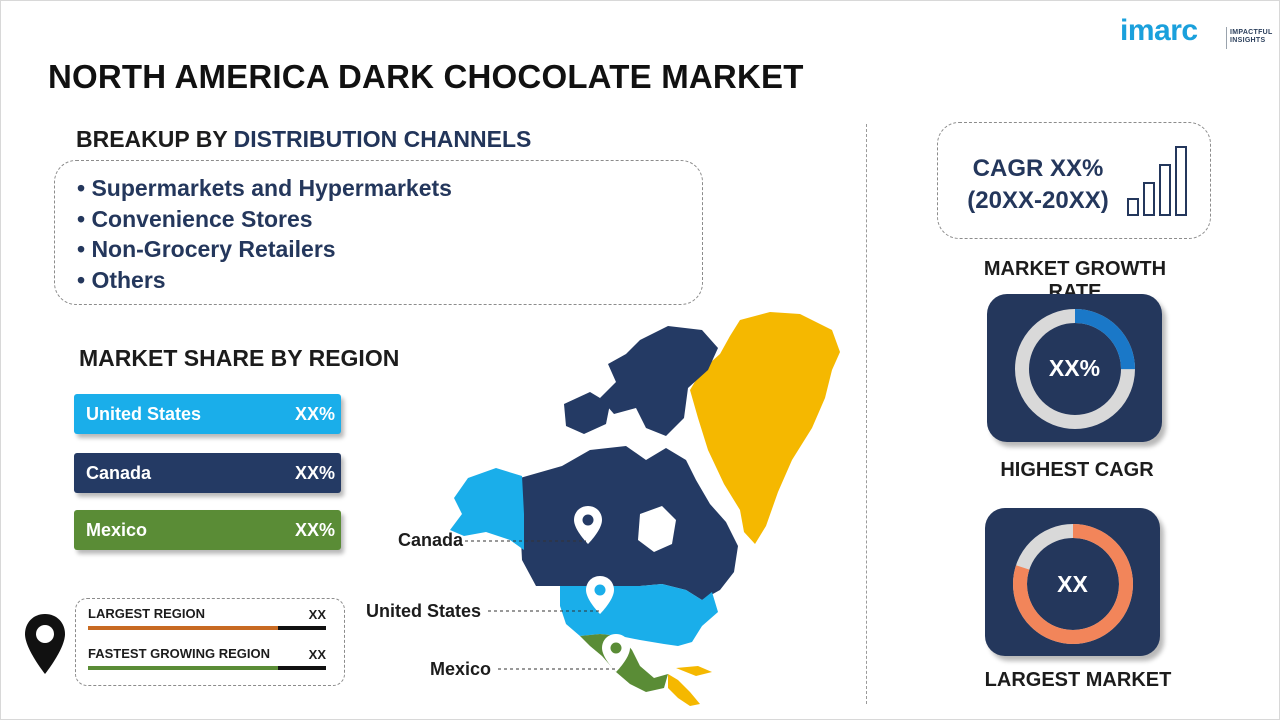 The image size is (1280, 720). Describe the element at coordinates (657, 529) in the screenshot. I see `map-hudson-bay` at that location.